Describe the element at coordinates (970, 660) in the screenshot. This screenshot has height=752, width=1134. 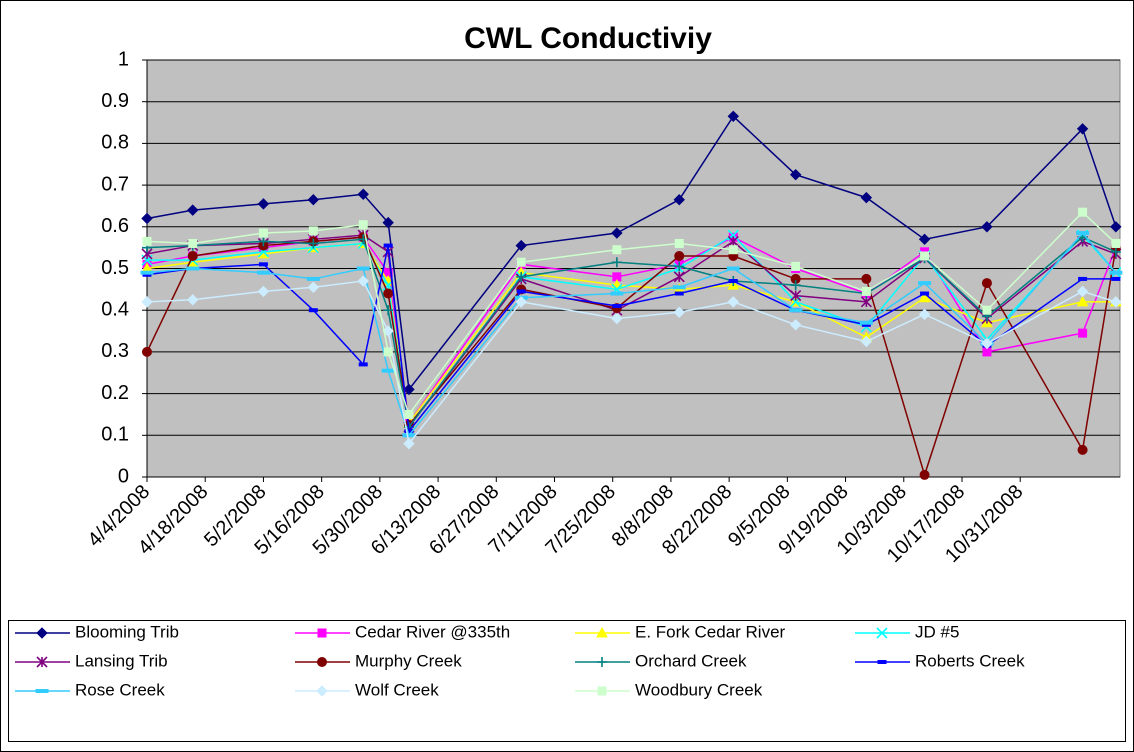
I see `legend-label: Roberts Creek` at that location.